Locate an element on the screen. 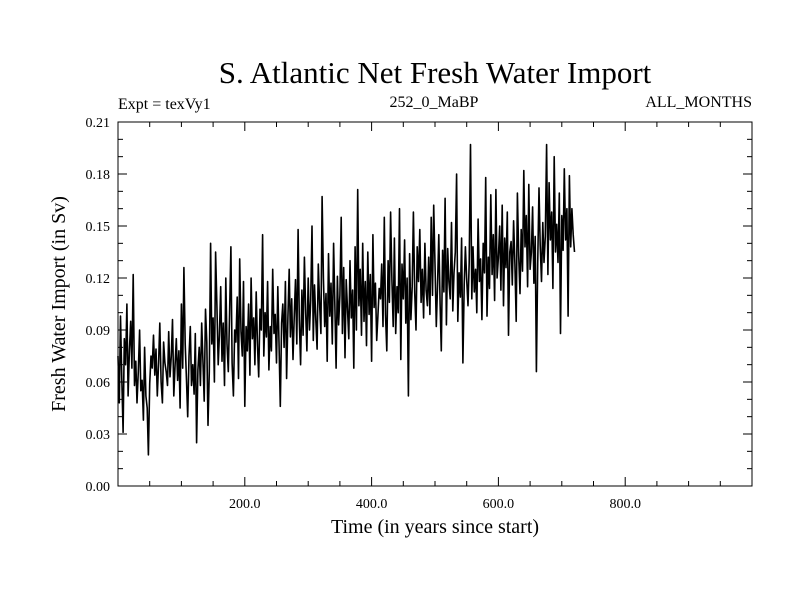 Image resolution: width=800 pixels, height=600 pixels. y-axis-tick-labels: 0.00 0.03 0.06 0.09 0.12 0.15 0.18 0.21 is located at coordinates (98, 305).